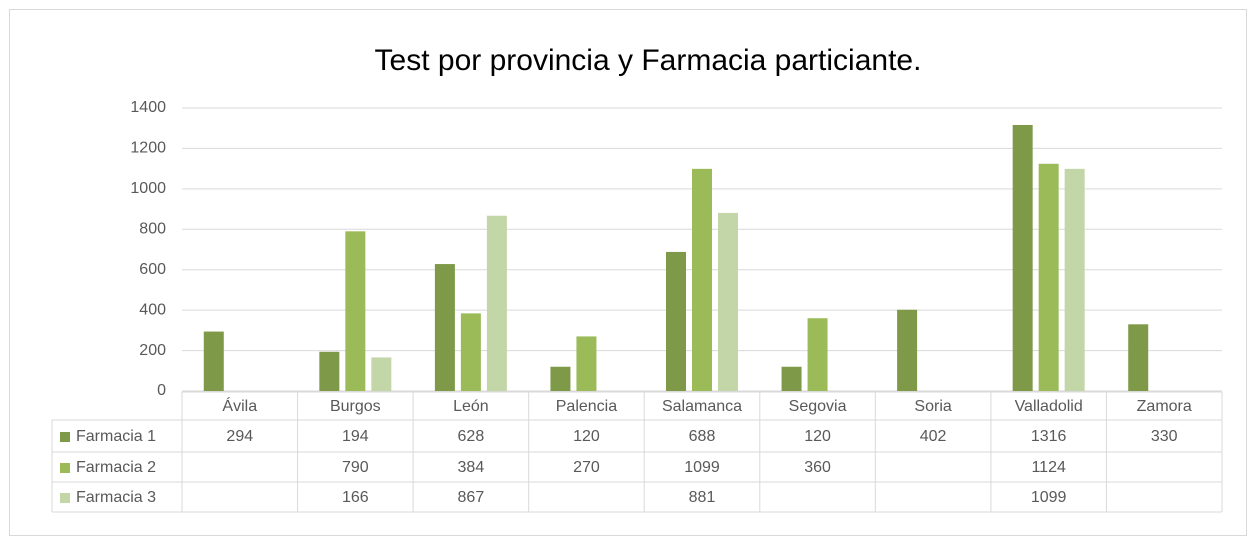  Describe the element at coordinates (152, 350) in the screenshot. I see `y-tick-label: 200` at that location.